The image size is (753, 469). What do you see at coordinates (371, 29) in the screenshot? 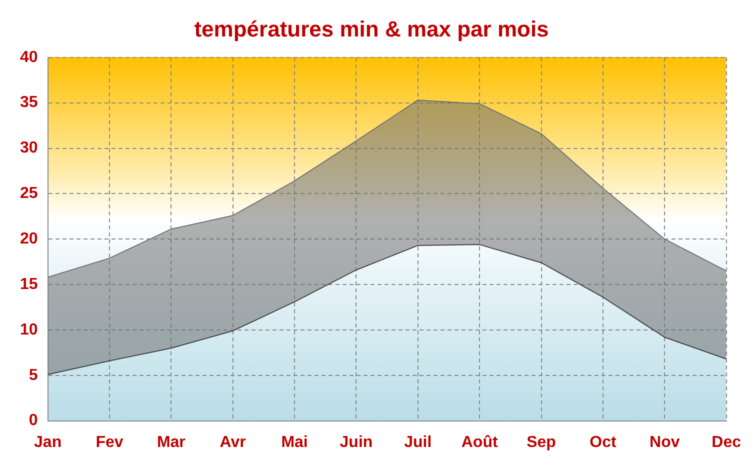
I see `chart-title: températures min & max par mois` at bounding box center [371, 29].